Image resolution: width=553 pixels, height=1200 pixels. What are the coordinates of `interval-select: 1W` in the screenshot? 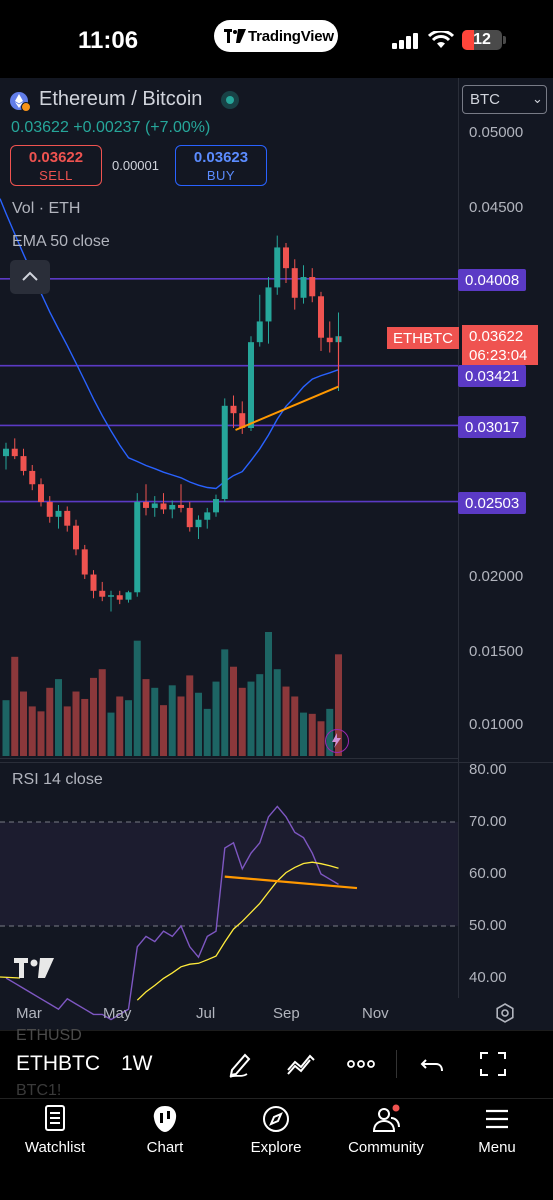 It's located at (137, 1063).